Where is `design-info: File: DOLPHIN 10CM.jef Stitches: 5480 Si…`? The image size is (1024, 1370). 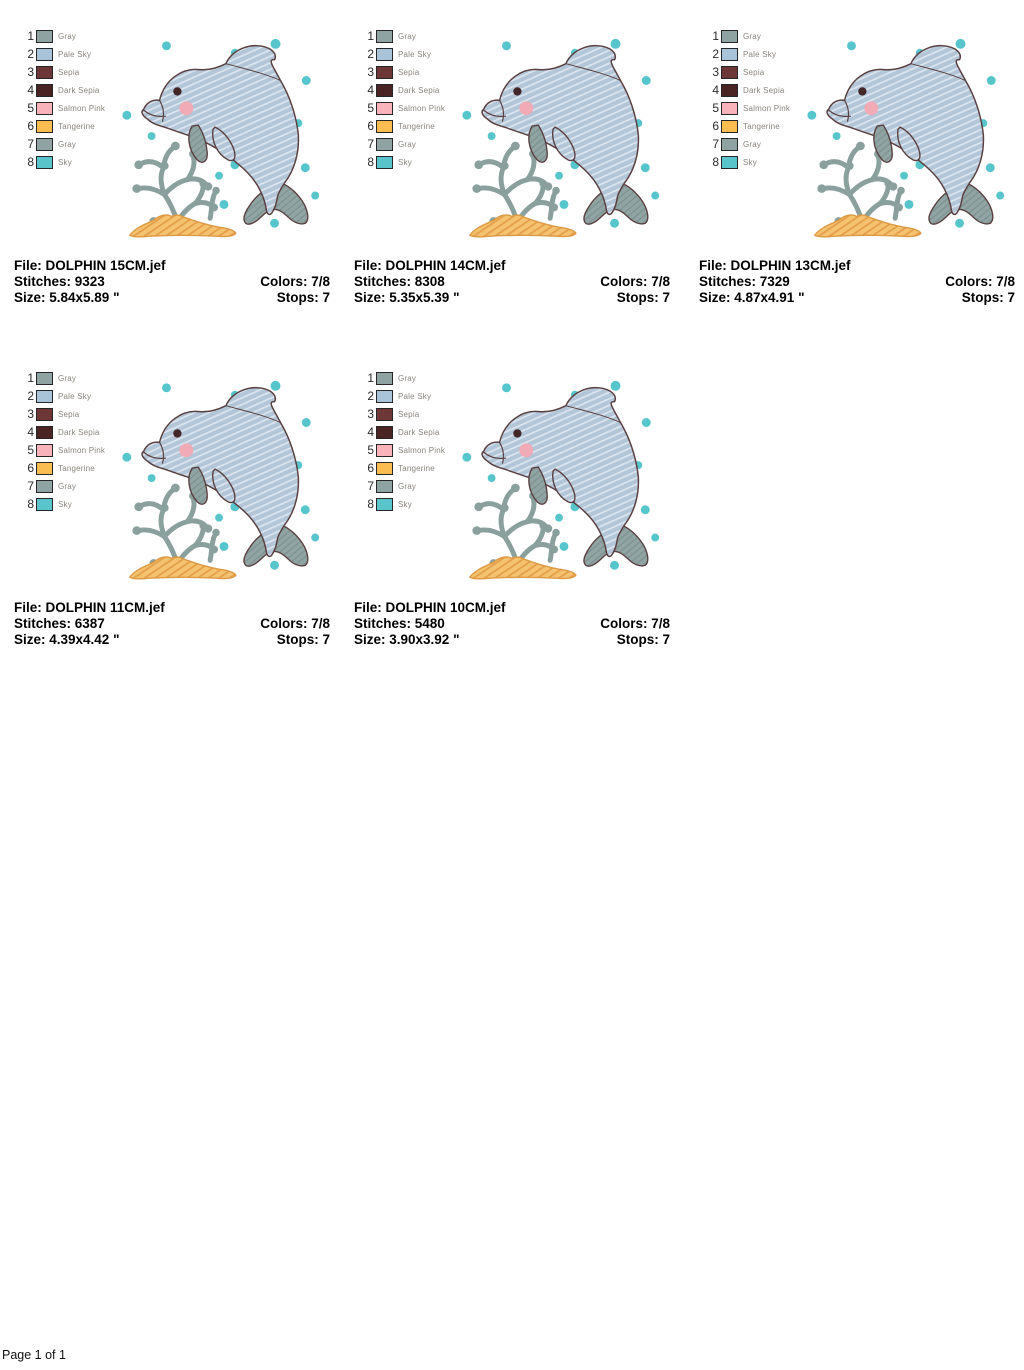 design-info: File: DOLPHIN 10CM.jef Stitches: 5480 Si… is located at coordinates (512, 626).